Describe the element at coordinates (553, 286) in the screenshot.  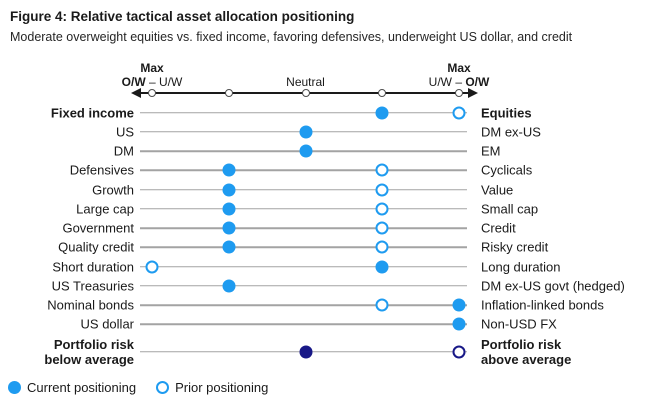
I see `row-label-right: DM ex-US govt (hedged)` at that location.